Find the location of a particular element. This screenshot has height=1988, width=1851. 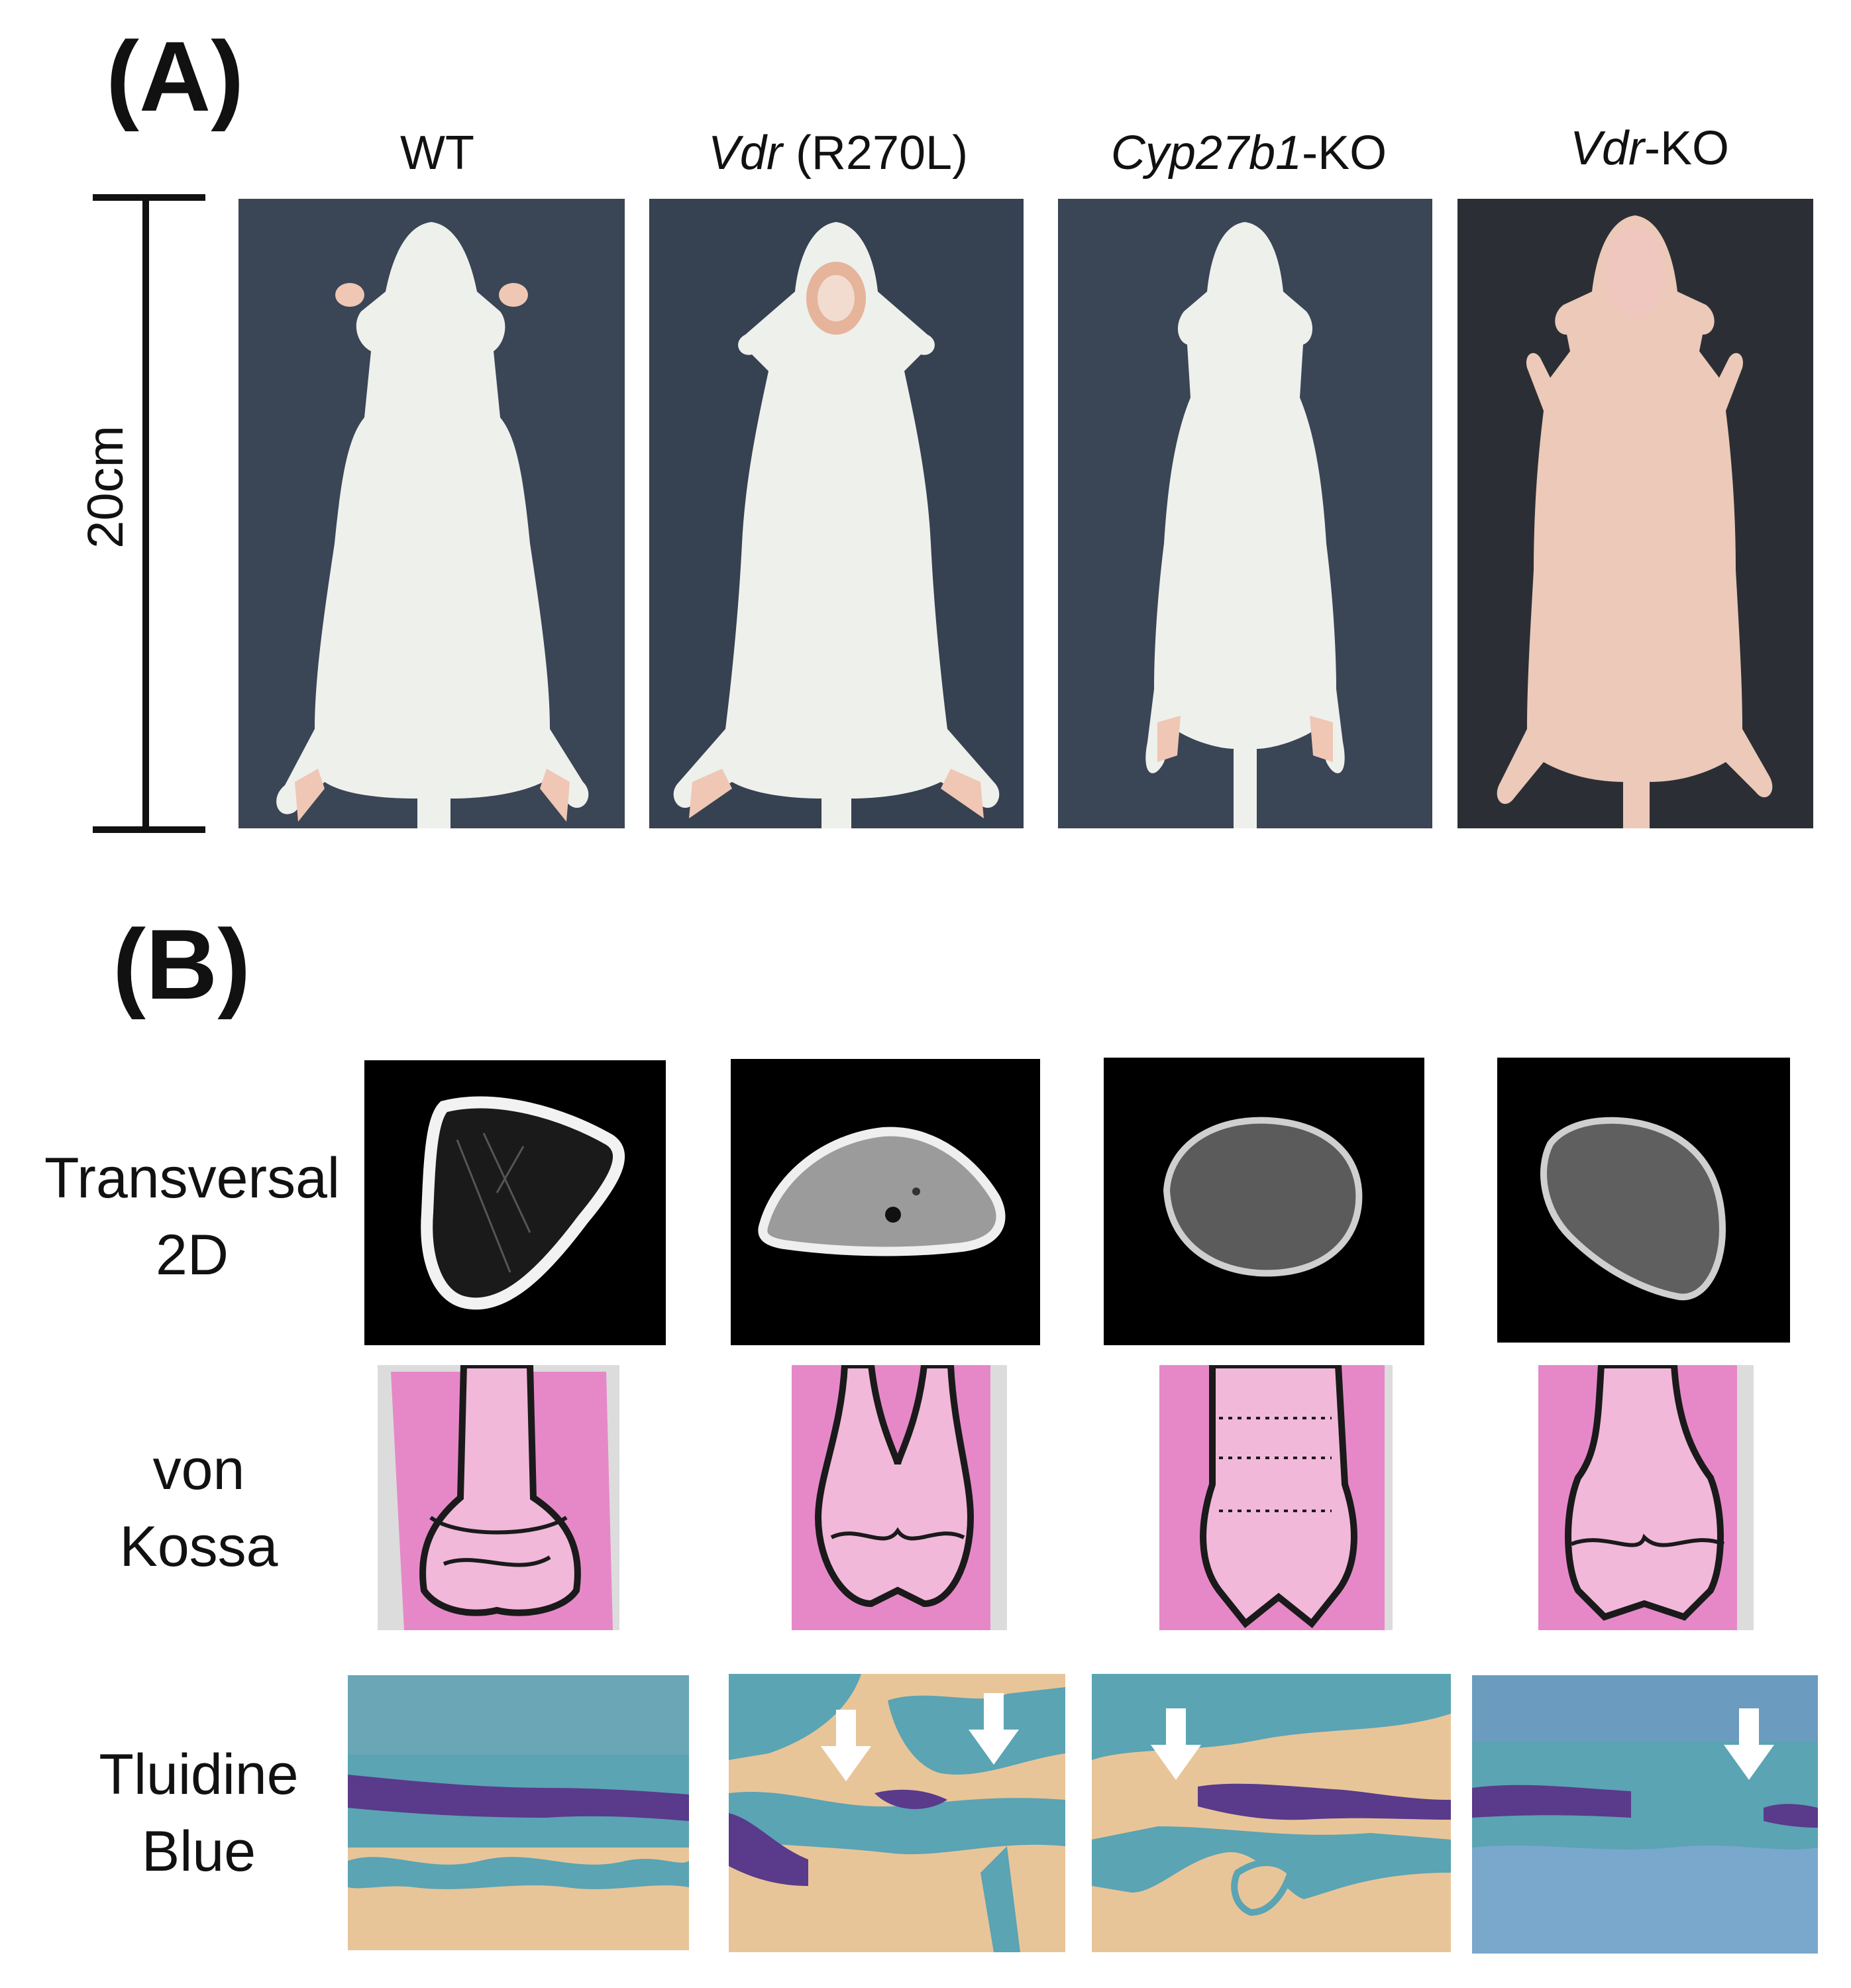

column-label-plain: (R270L) is located at coordinates (875, 153).